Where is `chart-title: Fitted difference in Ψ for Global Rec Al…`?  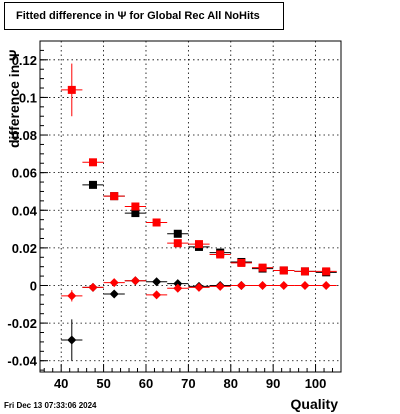 chart-title: Fitted difference in Ψ for Global Rec Al… is located at coordinates (144, 16).